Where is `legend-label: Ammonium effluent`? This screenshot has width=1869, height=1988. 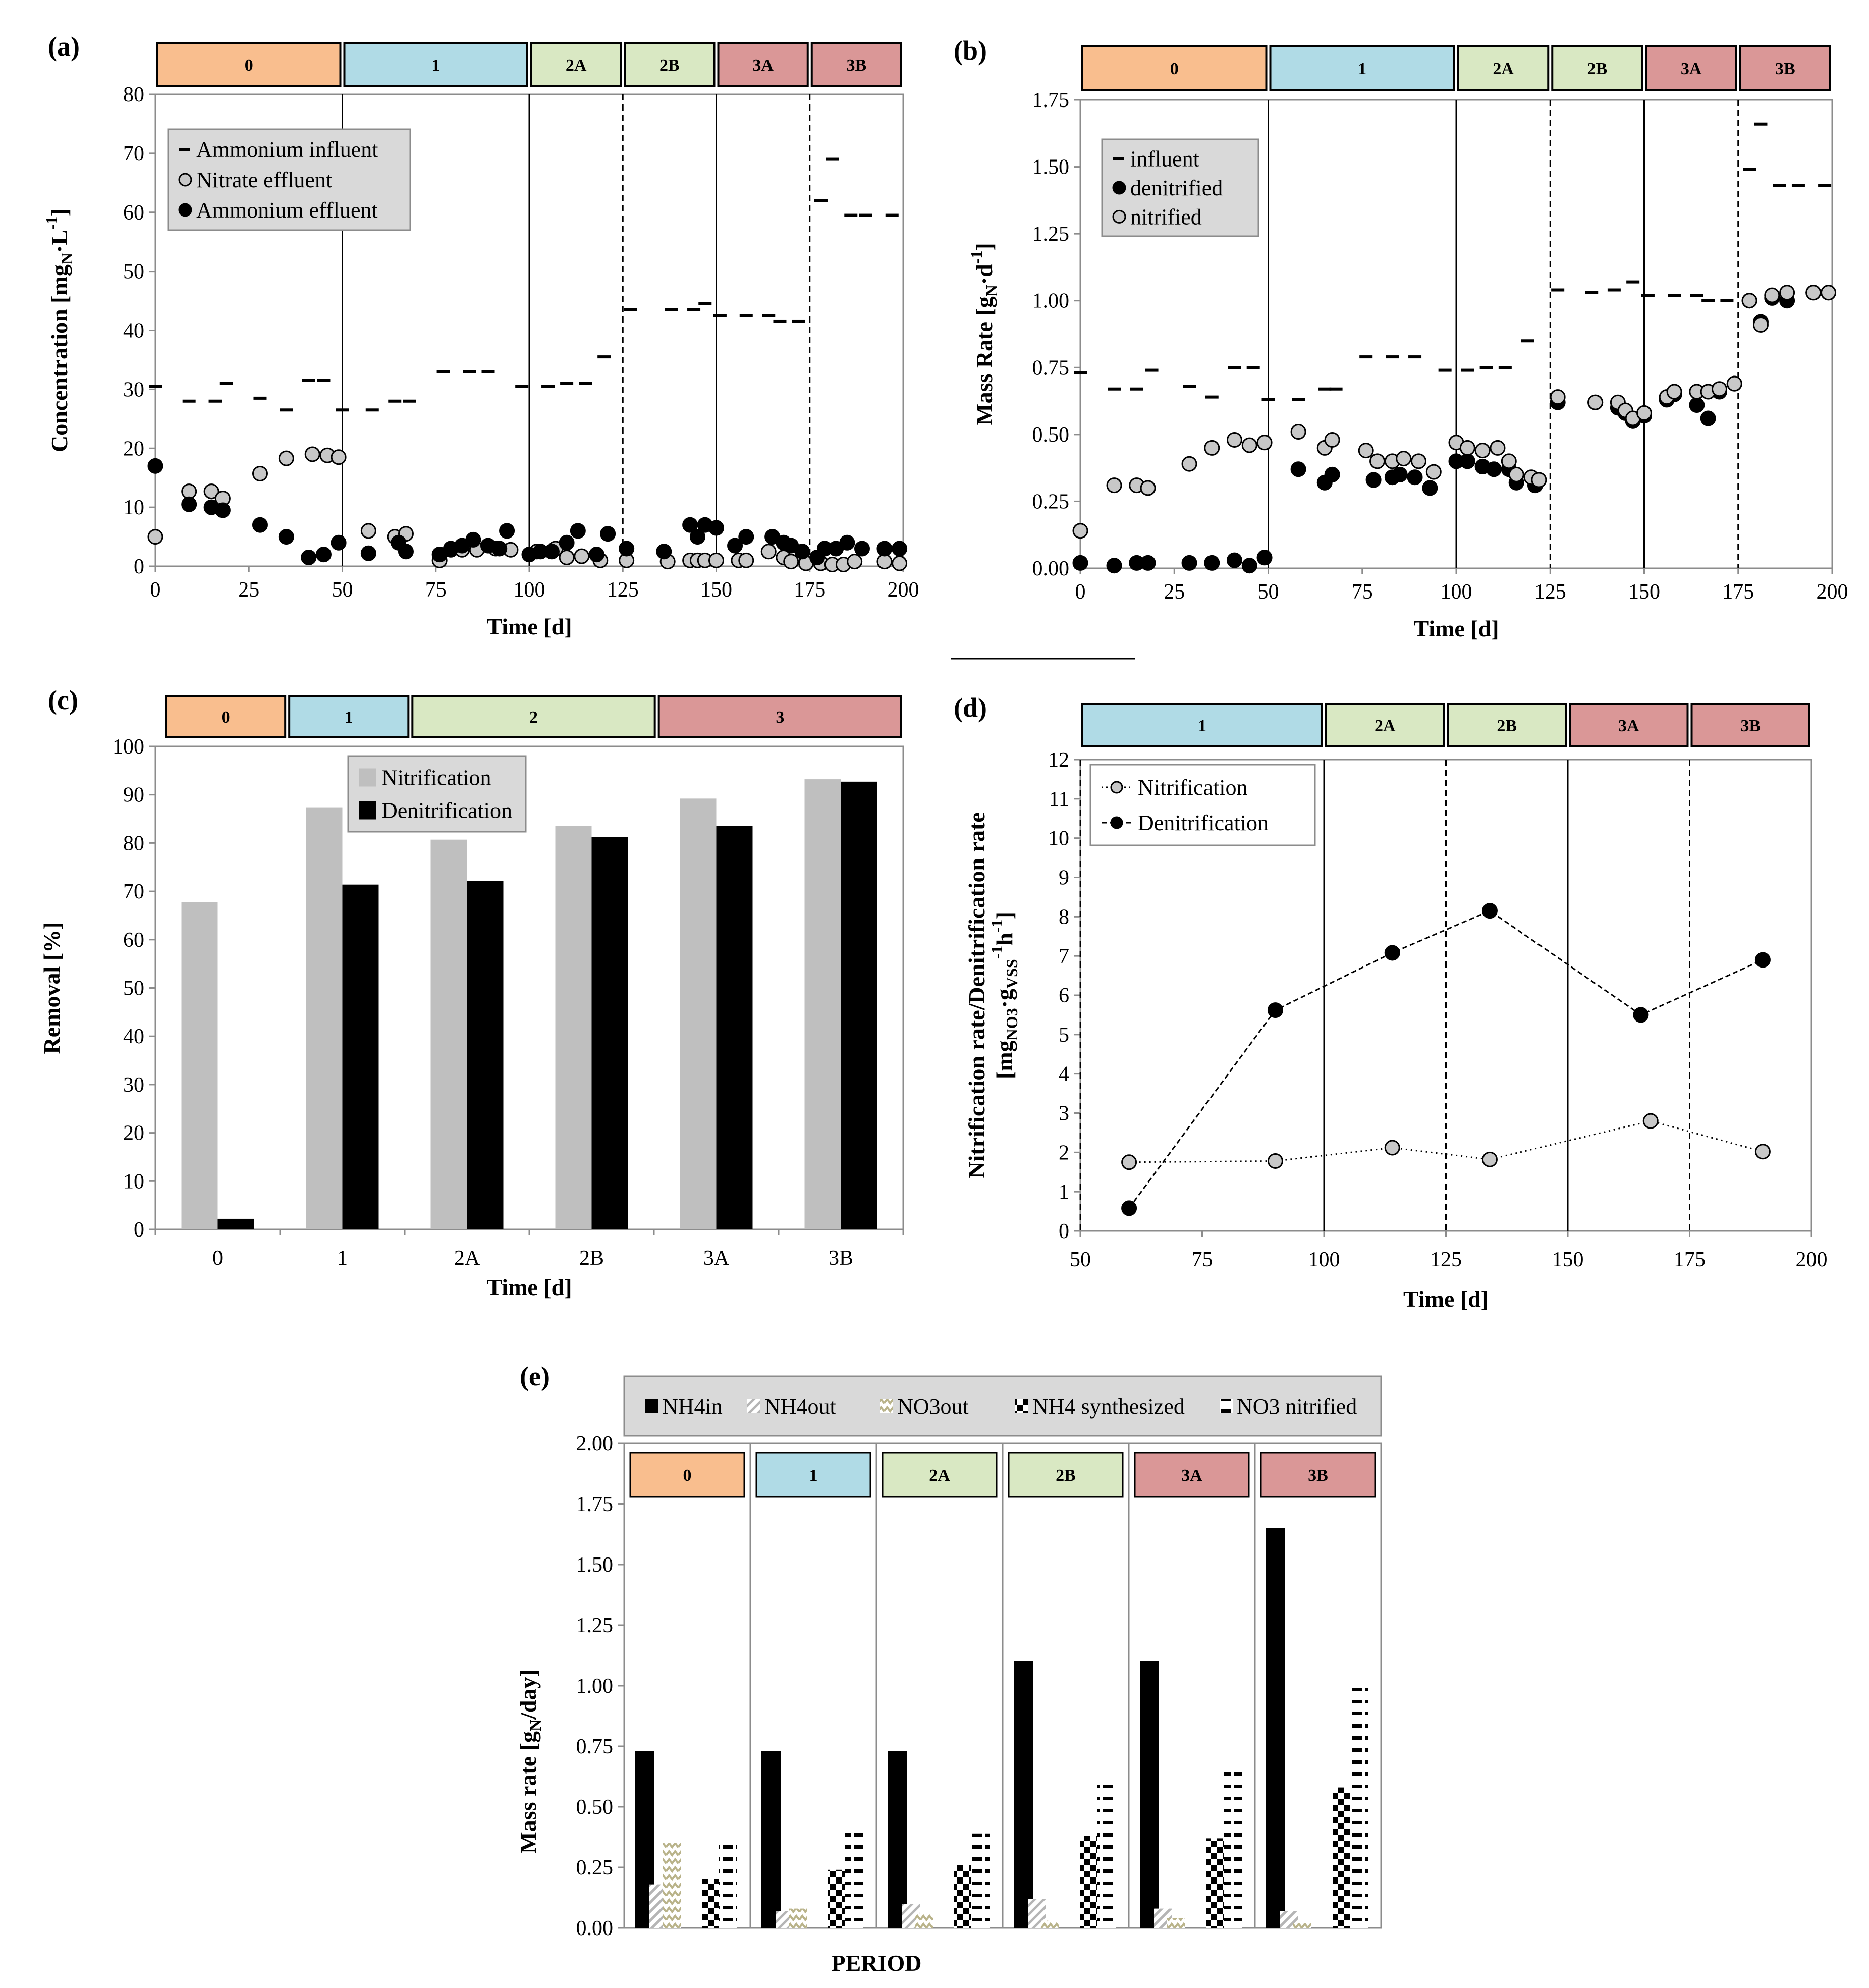
legend-label: Ammonium effluent is located at coordinates (287, 211).